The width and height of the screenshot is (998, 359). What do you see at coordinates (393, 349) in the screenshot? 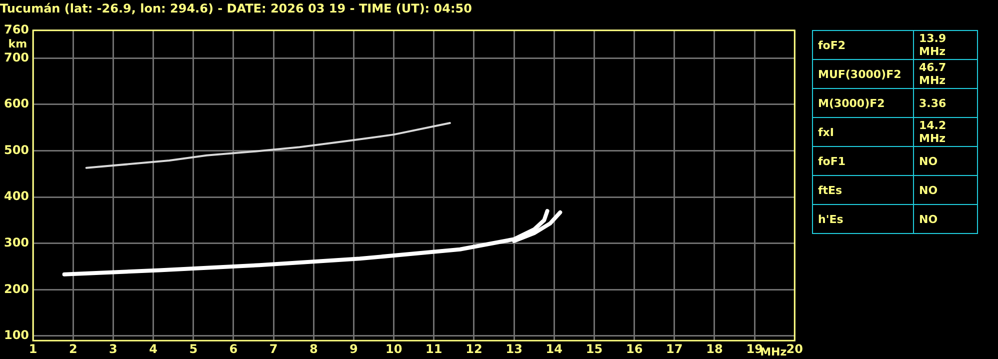
I see `x-tick-label: 10` at bounding box center [393, 349].